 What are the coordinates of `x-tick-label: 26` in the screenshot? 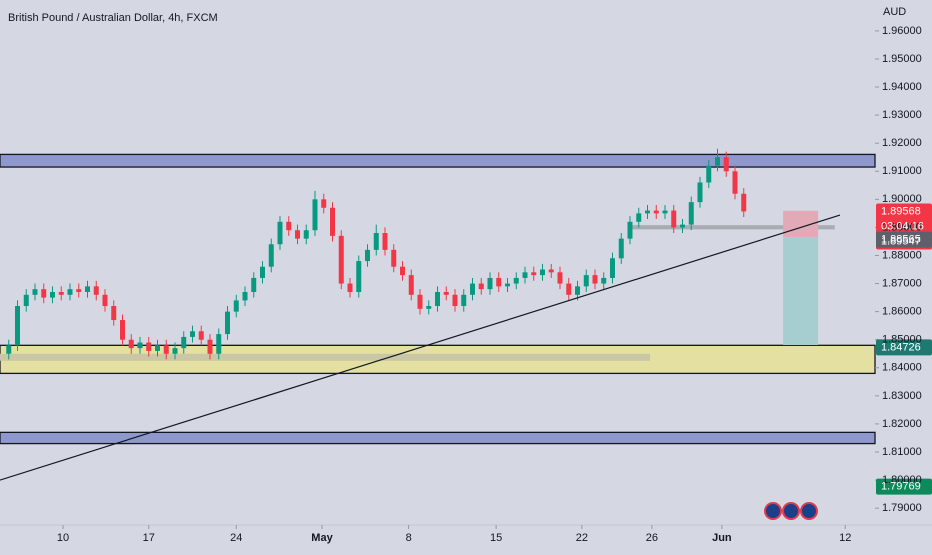 It's located at (652, 538).